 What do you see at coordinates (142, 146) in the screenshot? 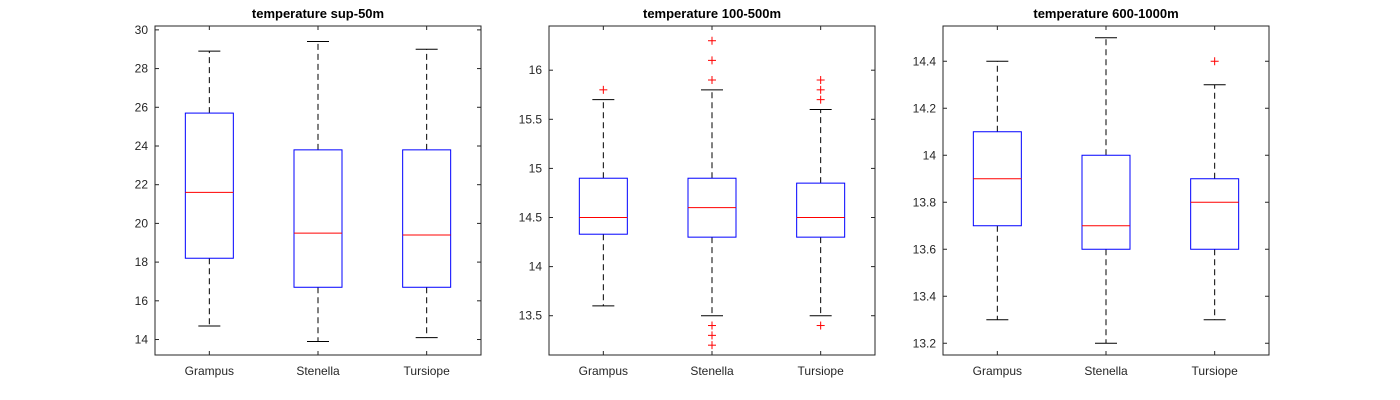
I see `y-tick-label: 24` at bounding box center [142, 146].